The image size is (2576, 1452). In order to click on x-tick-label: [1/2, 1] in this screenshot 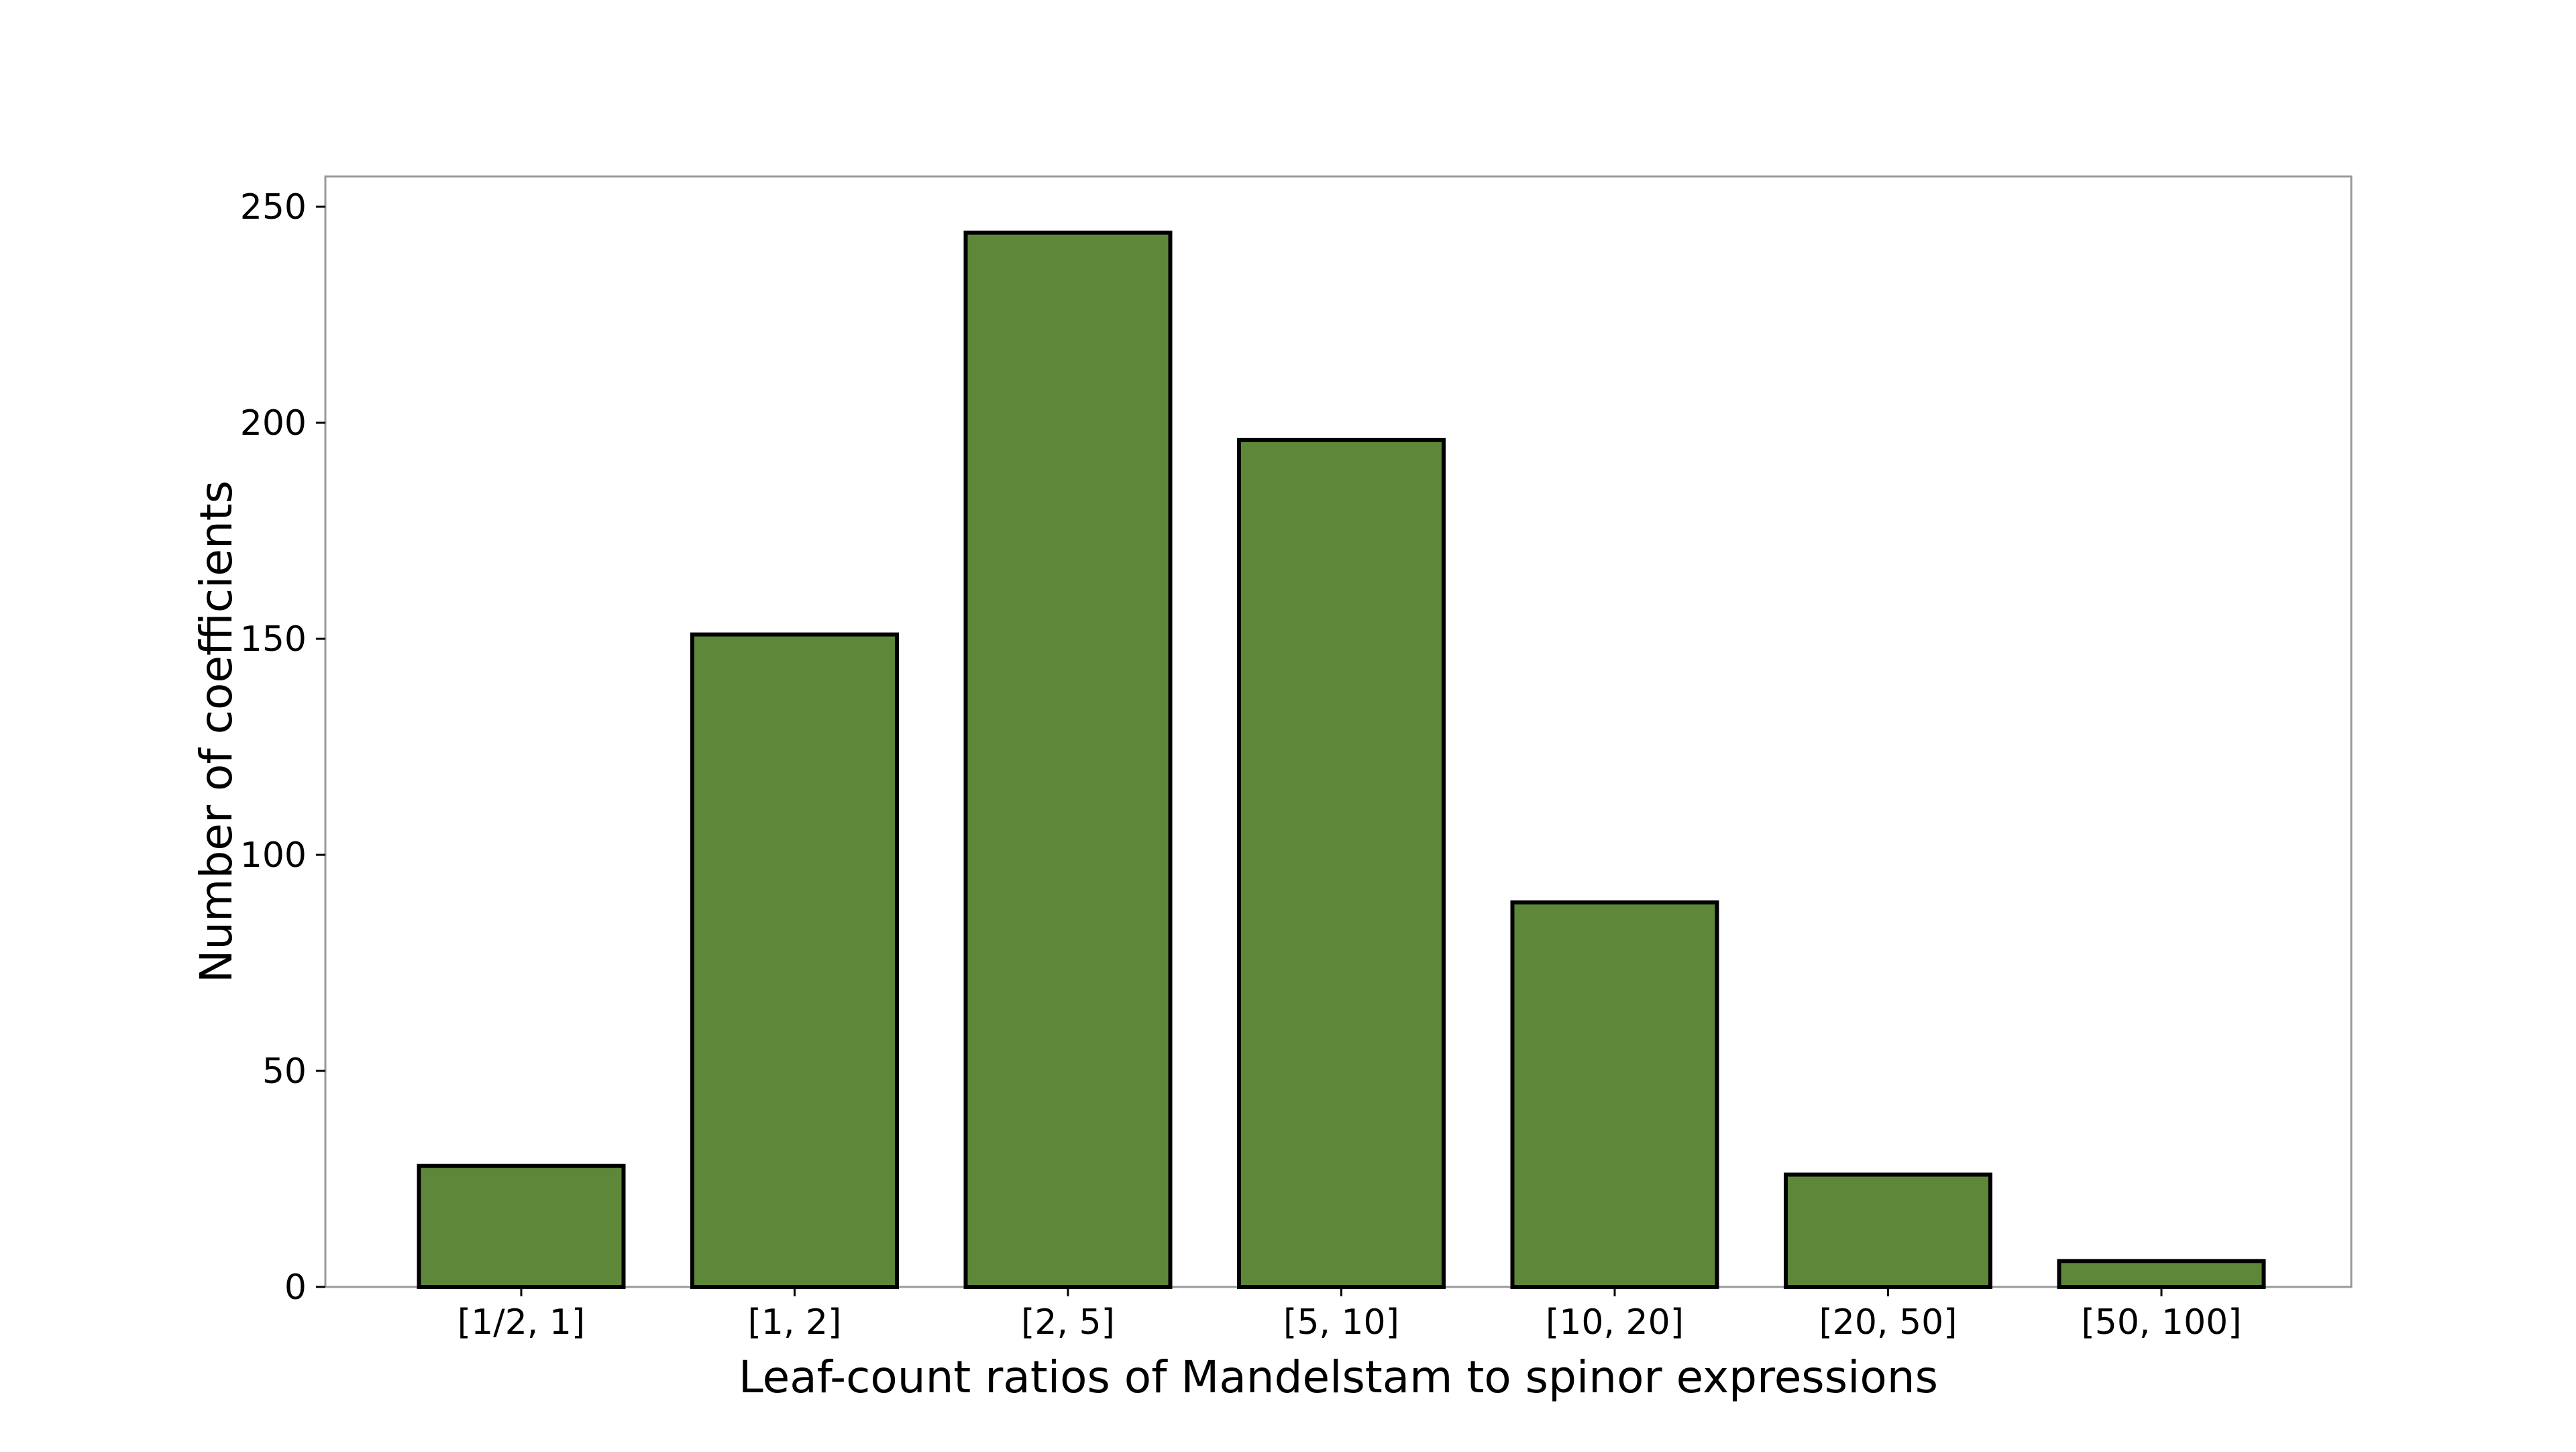, I will do `click(521, 1323)`.